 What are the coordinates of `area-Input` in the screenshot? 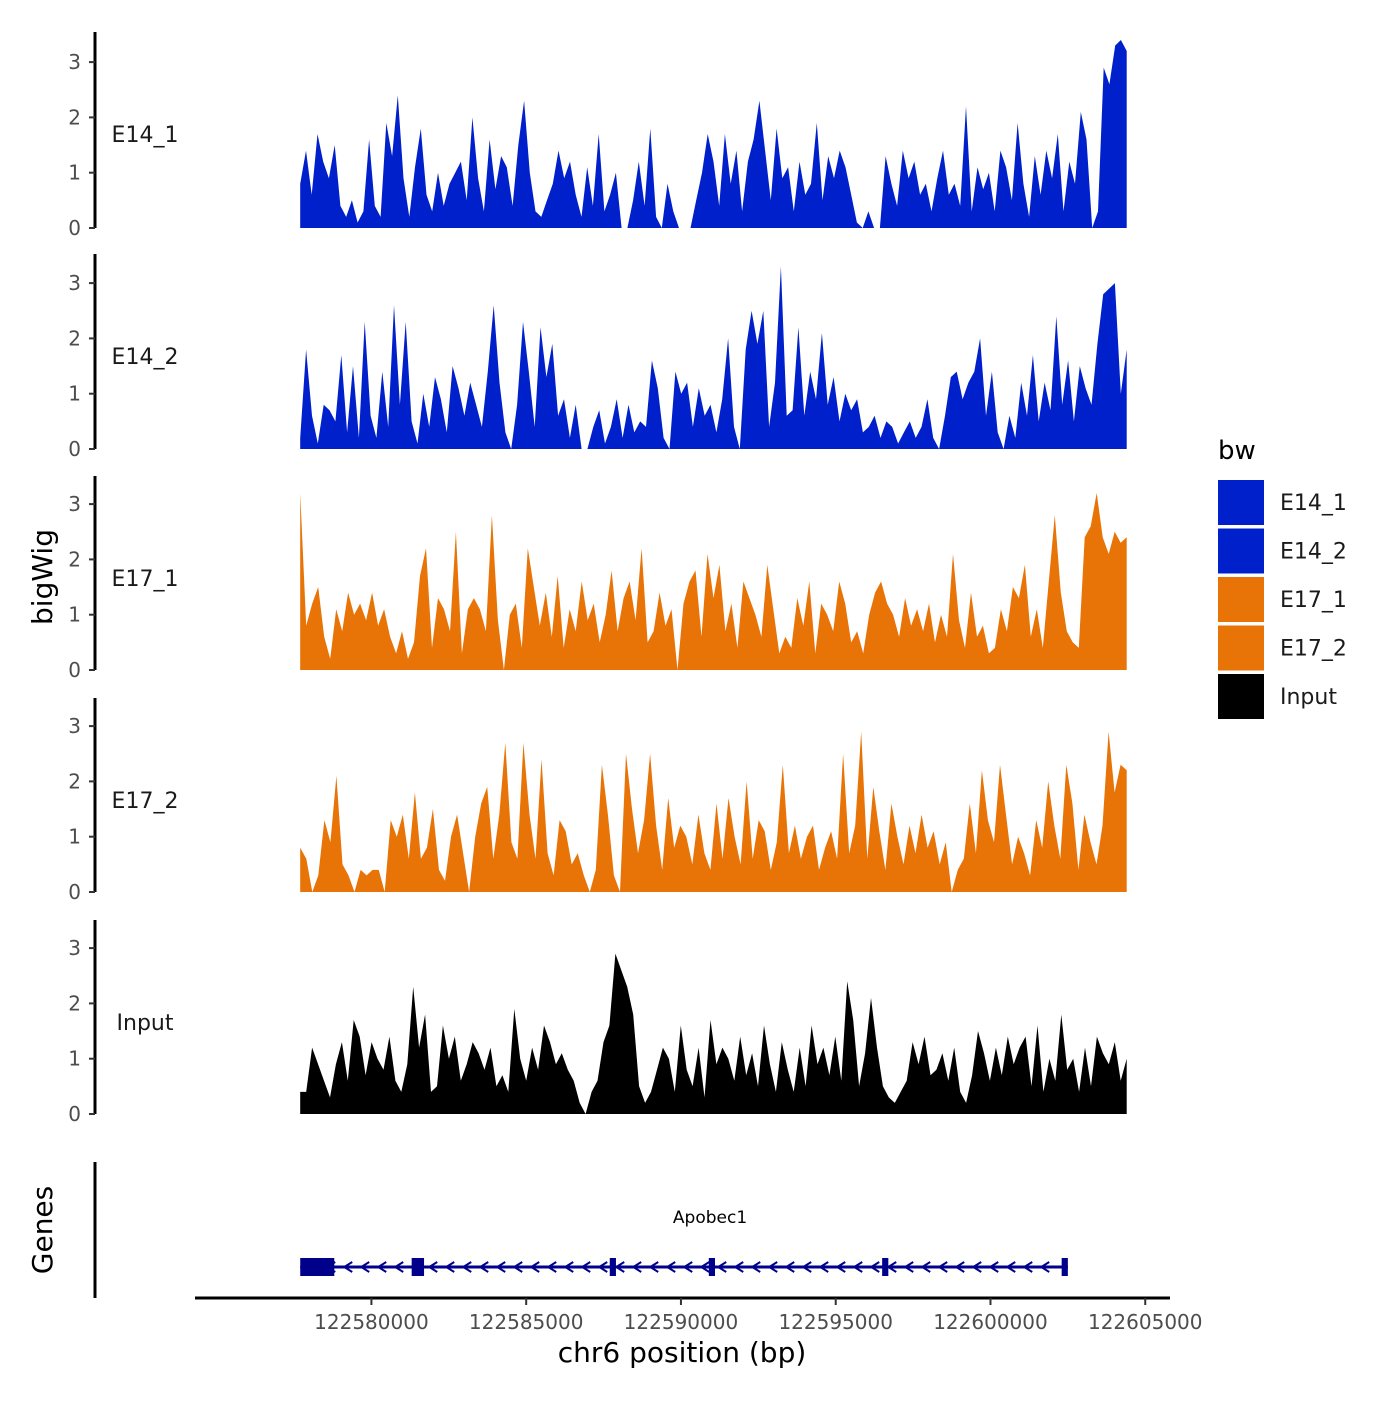 It's located at (713, 1033).